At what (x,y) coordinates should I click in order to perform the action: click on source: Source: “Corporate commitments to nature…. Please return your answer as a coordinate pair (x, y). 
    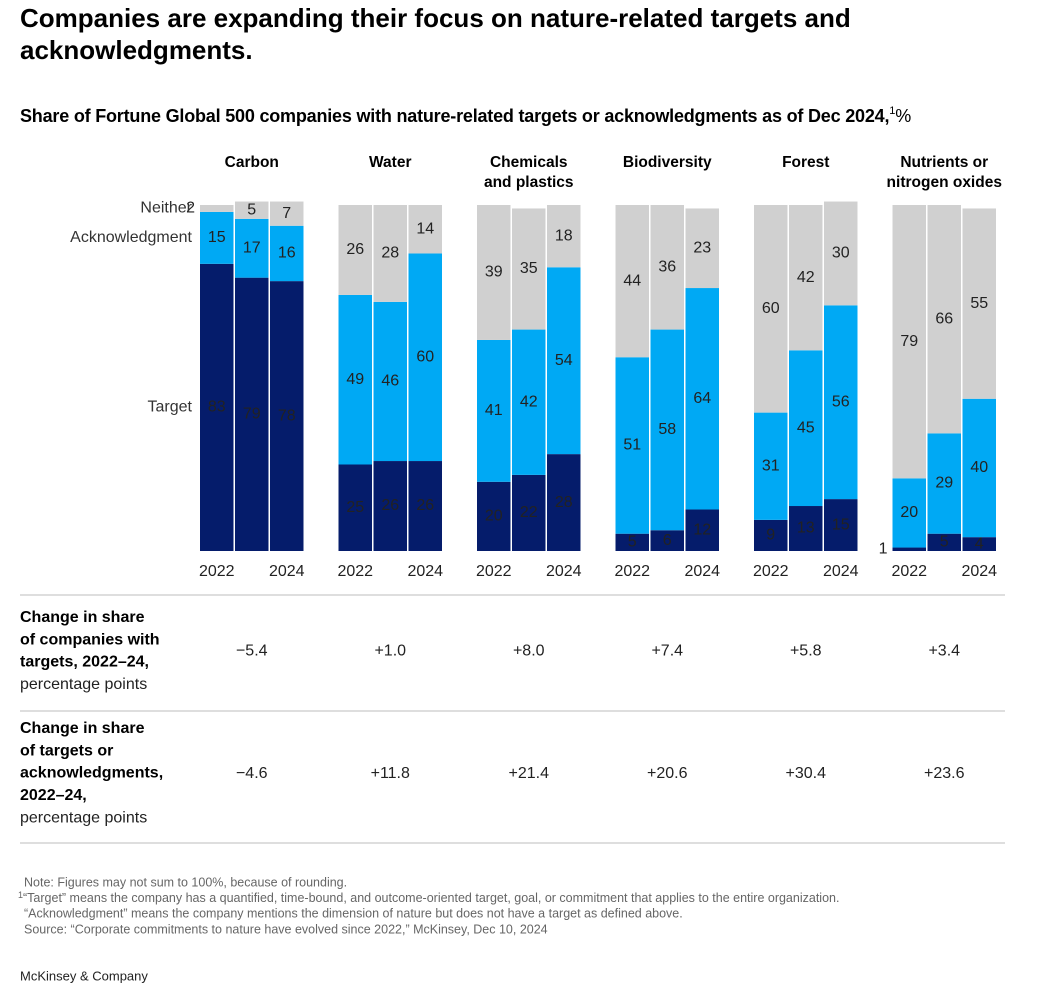
    Looking at the image, I should click on (286, 929).